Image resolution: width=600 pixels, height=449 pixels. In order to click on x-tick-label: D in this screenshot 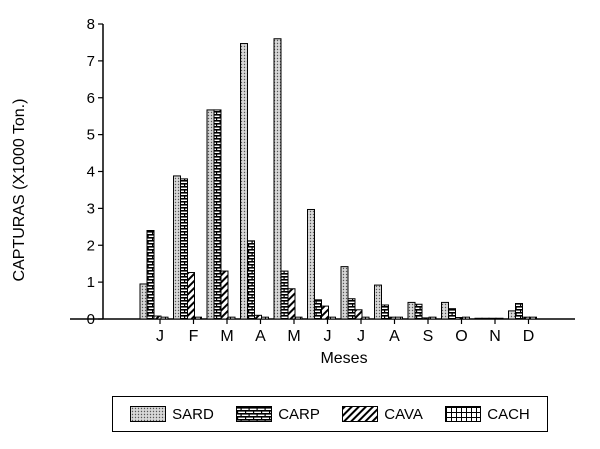, I will do `click(529, 336)`.